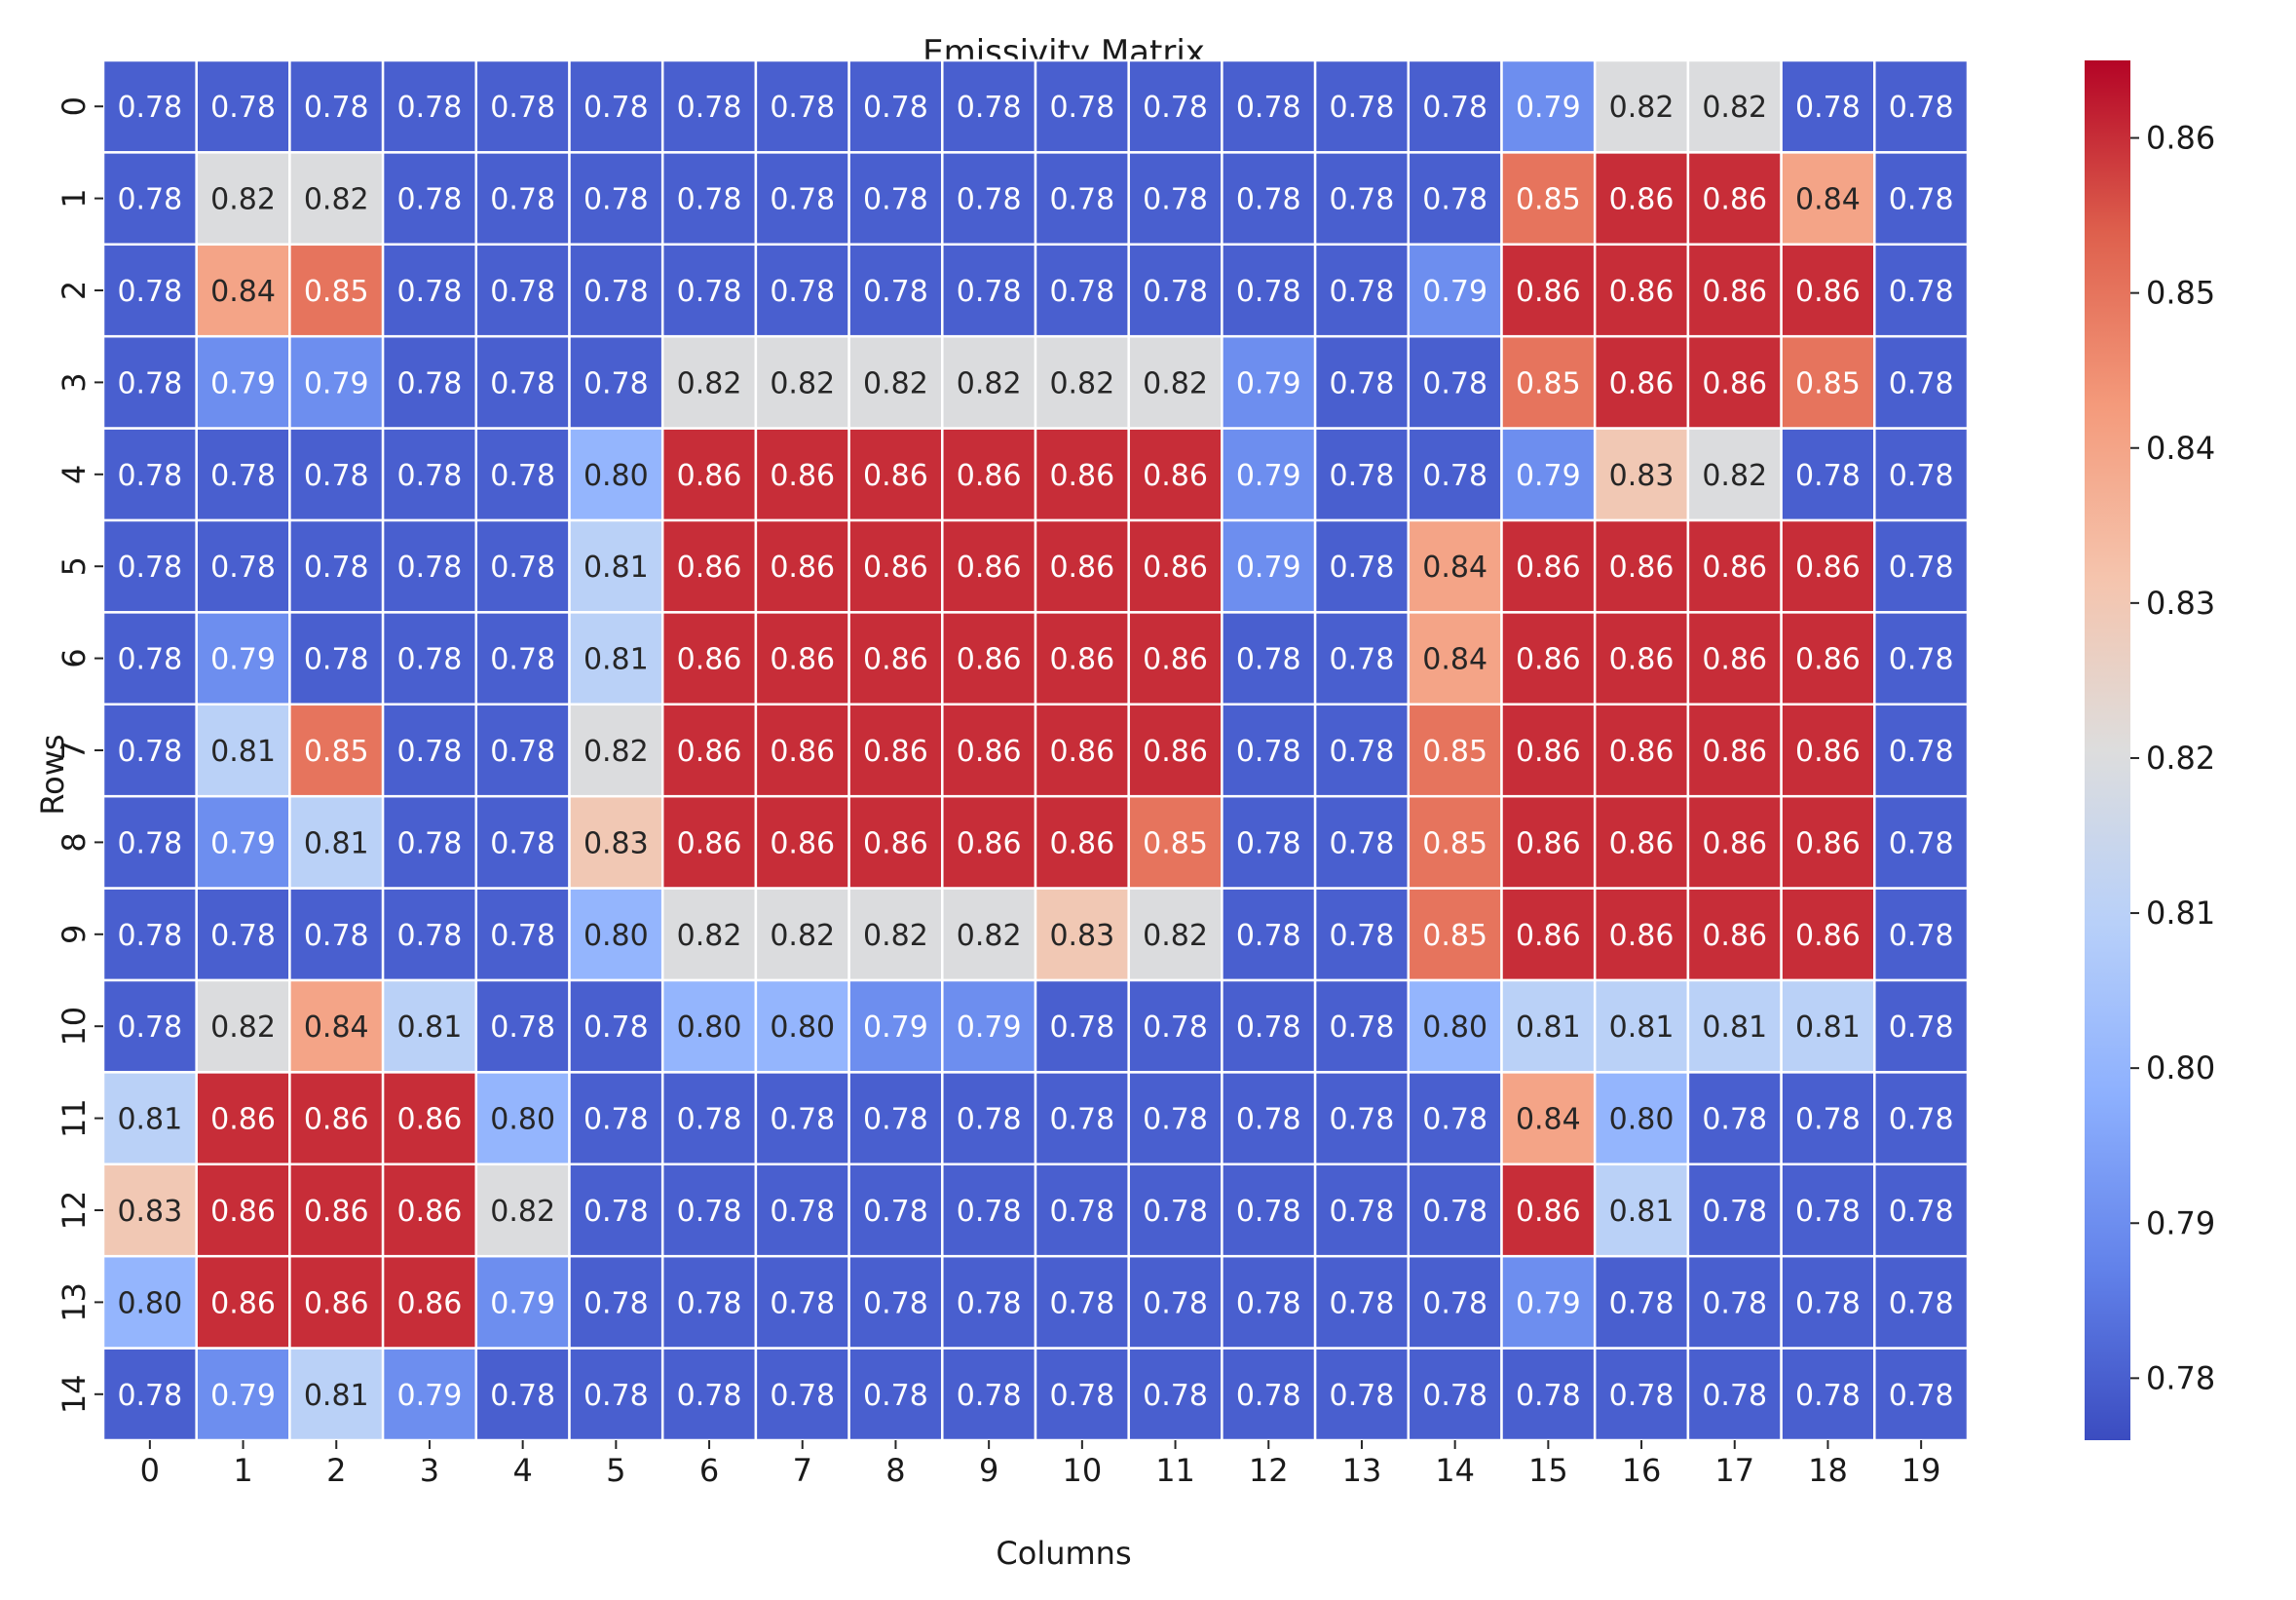 Image resolution: width=2296 pixels, height=1600 pixels. What do you see at coordinates (74, 1394) in the screenshot?
I see `y-tick-label: 14` at bounding box center [74, 1394].